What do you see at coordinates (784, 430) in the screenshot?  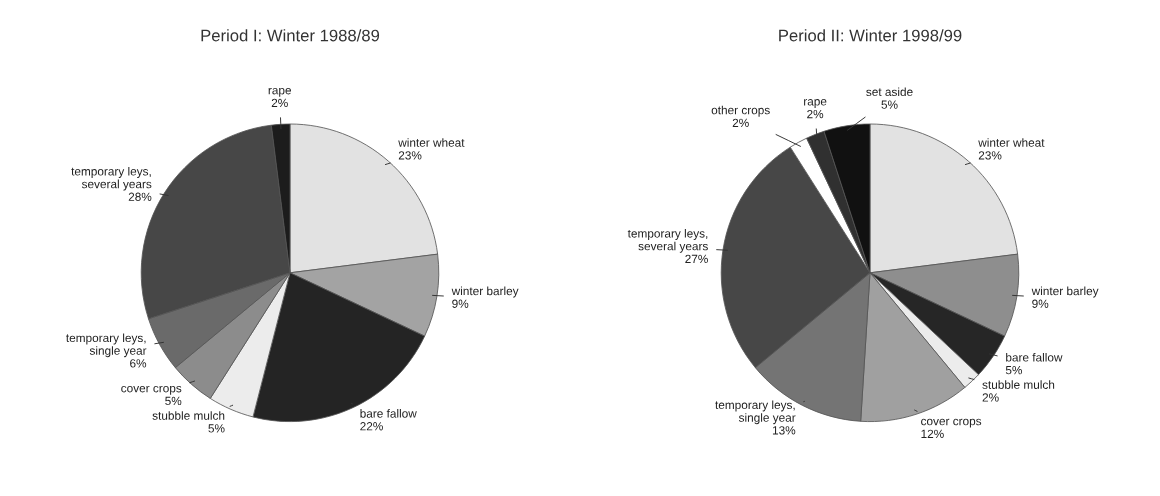 I see `data-label: 13%` at bounding box center [784, 430].